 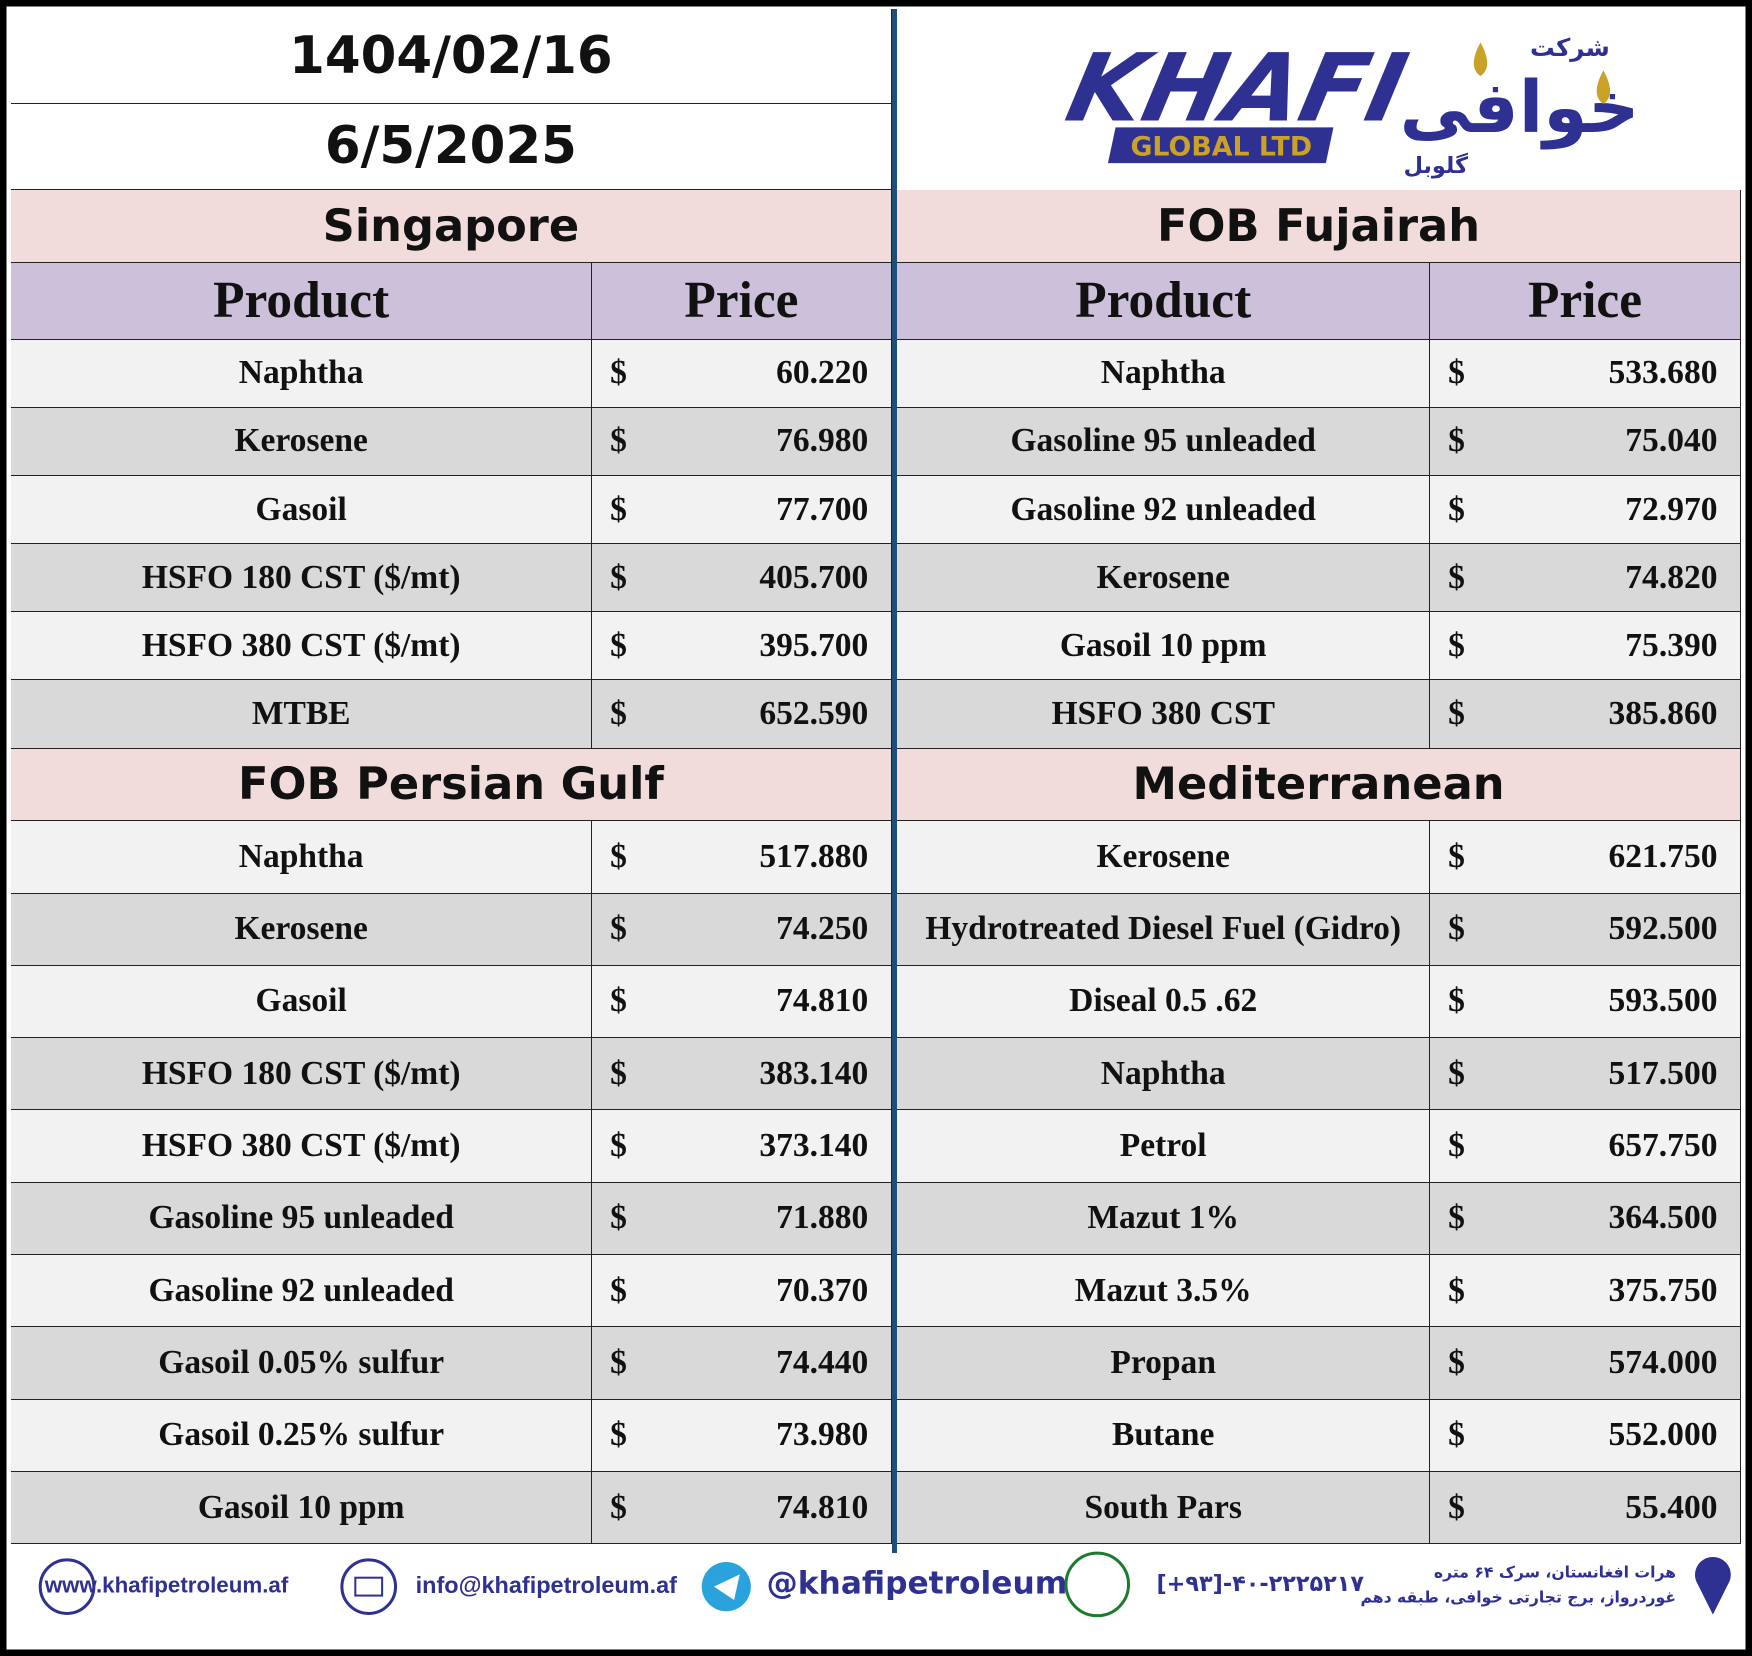 What do you see at coordinates (1164, 714) in the screenshot?
I see `product-name: HSFO 380 CST` at bounding box center [1164, 714].